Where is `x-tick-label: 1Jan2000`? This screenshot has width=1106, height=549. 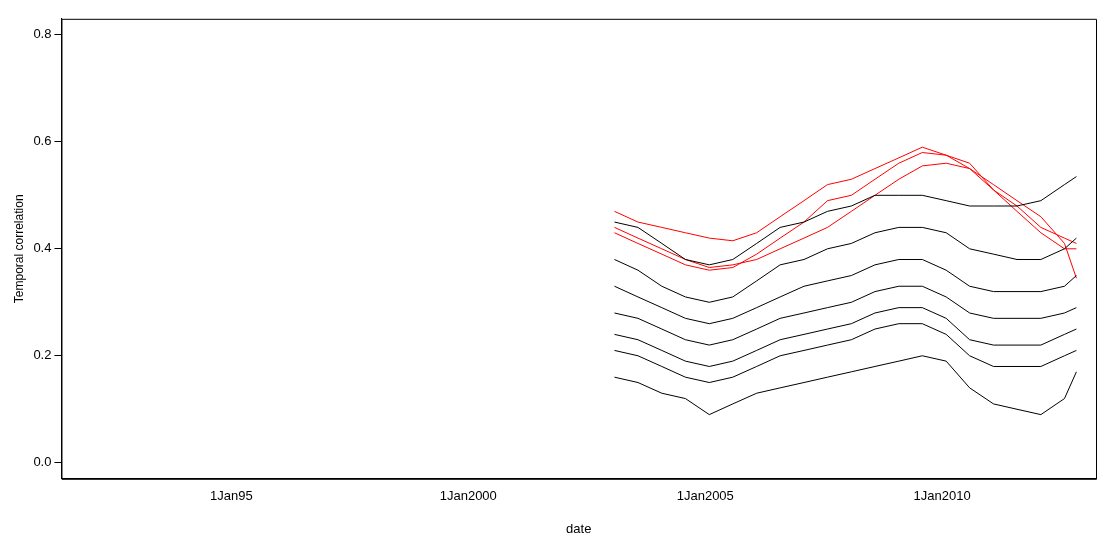 x-tick-label: 1Jan2000 is located at coordinates (468, 496).